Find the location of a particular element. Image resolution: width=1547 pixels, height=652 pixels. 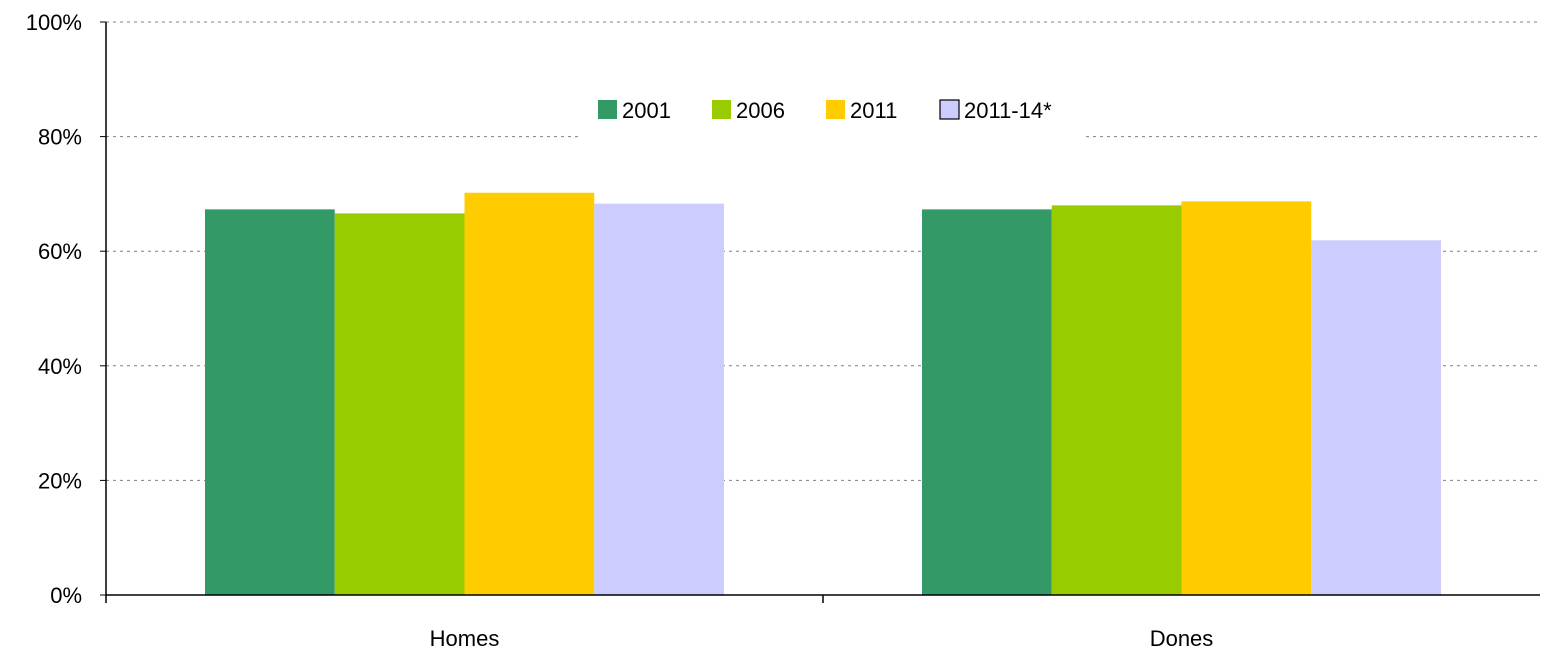

y-axis-tick-labels: 0% 20% 40% 60% 80% 100% is located at coordinates (54, 309).